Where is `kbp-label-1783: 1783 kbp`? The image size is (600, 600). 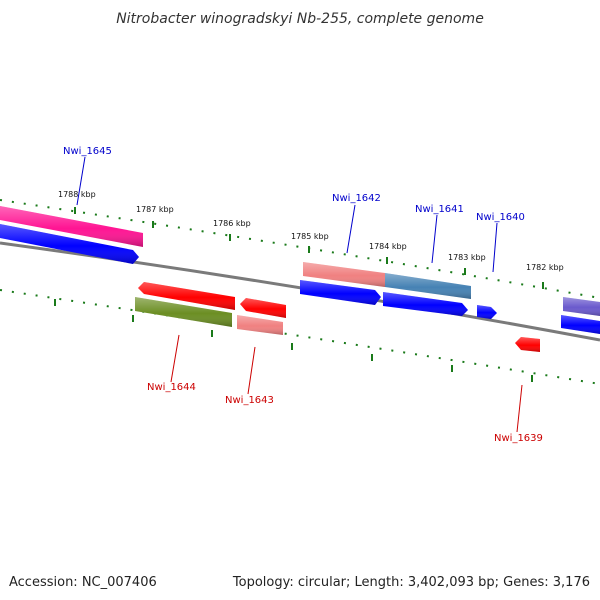 kbp-label-1783: 1783 kbp is located at coordinates (467, 257).